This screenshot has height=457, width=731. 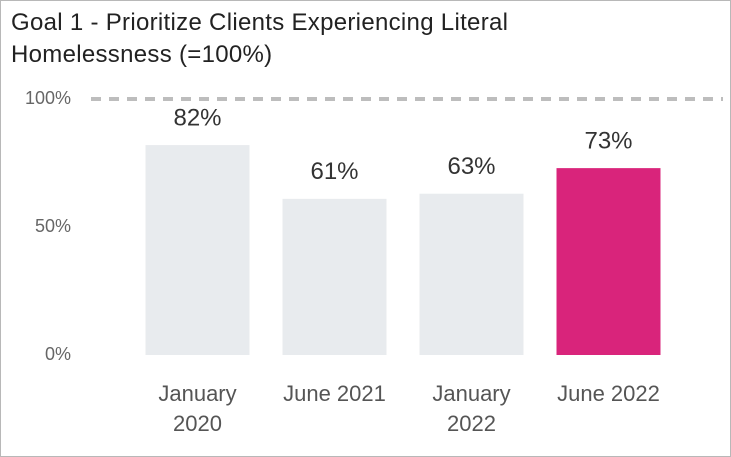 I want to click on value-label: 63%, so click(x=471, y=166).